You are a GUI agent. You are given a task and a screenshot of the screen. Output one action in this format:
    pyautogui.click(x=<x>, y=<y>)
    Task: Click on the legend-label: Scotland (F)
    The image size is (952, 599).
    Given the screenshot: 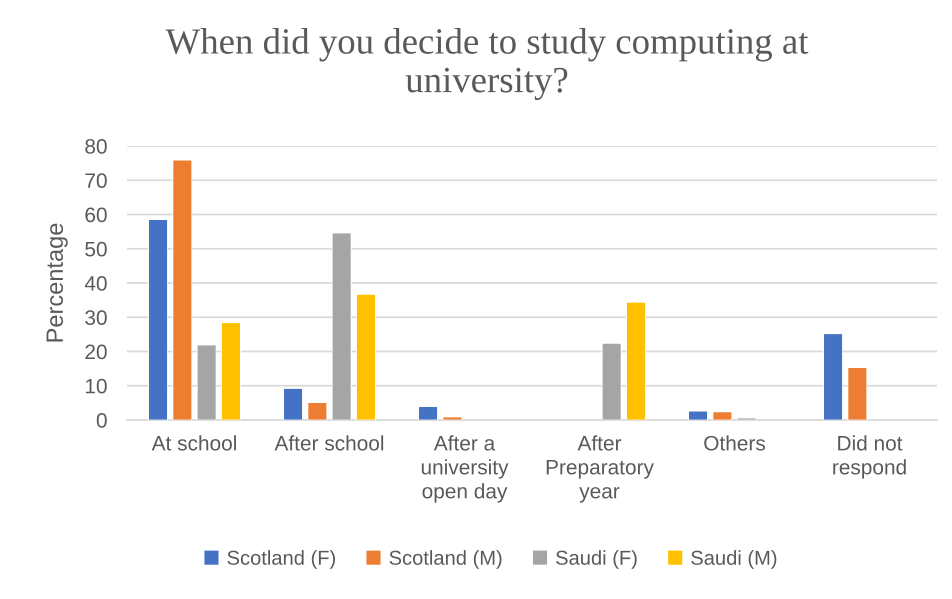 What is the action you would take?
    pyautogui.click(x=281, y=559)
    